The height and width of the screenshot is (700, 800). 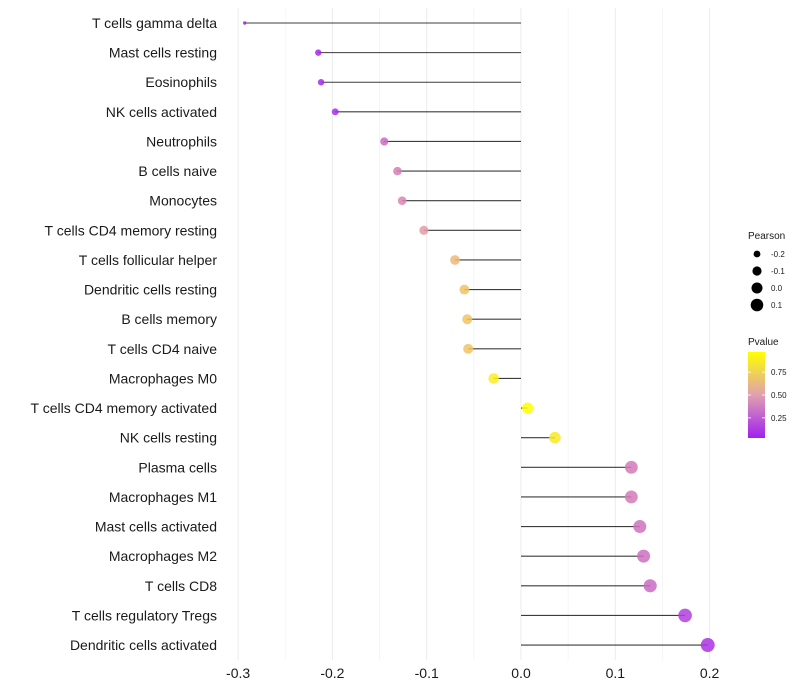 What do you see at coordinates (777, 305) in the screenshot?
I see `size-legend-label: 0.1` at bounding box center [777, 305].